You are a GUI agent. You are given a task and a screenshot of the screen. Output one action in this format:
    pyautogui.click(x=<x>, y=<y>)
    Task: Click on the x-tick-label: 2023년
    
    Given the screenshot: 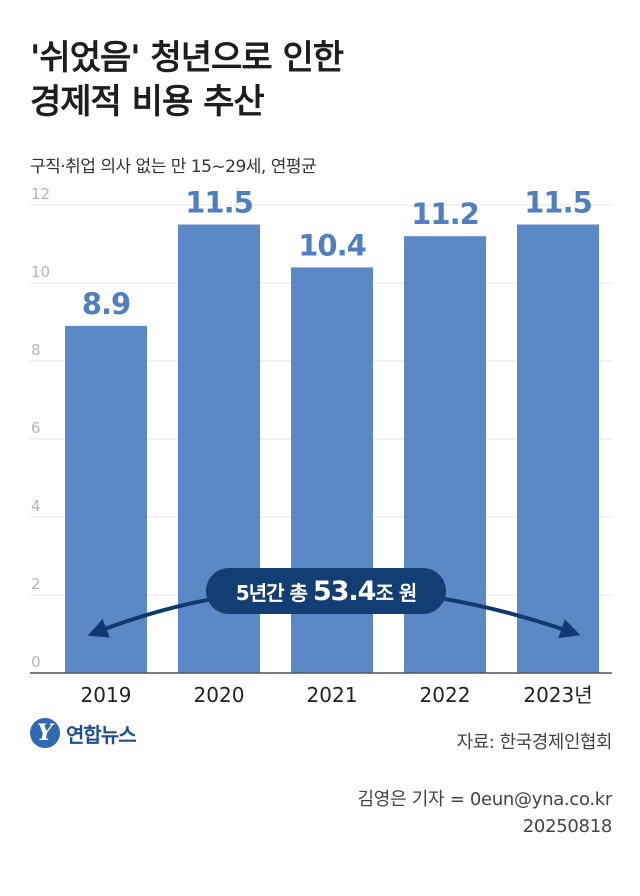 What is the action you would take?
    pyautogui.click(x=557, y=695)
    